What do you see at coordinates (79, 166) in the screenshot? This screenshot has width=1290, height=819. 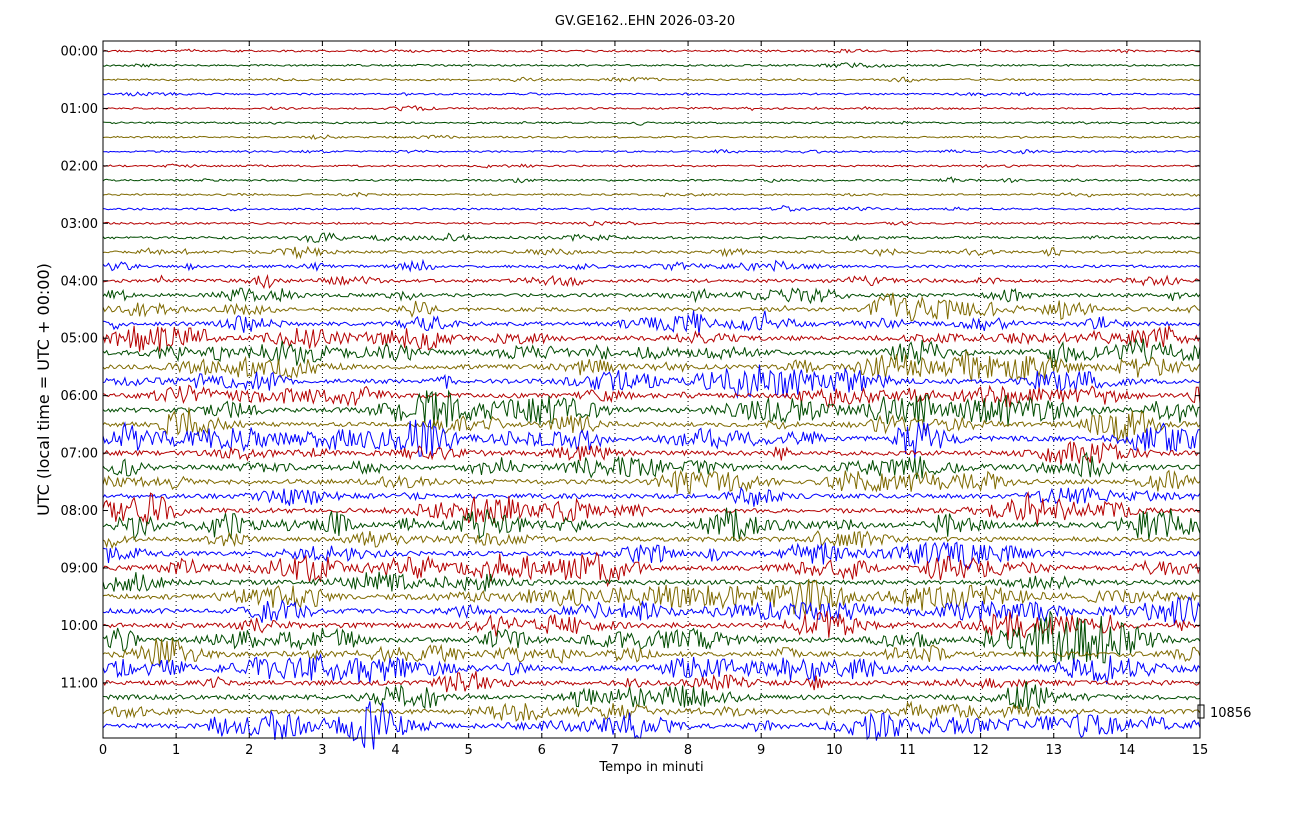 I see `y-tick-label: 02:00` at bounding box center [79, 166].